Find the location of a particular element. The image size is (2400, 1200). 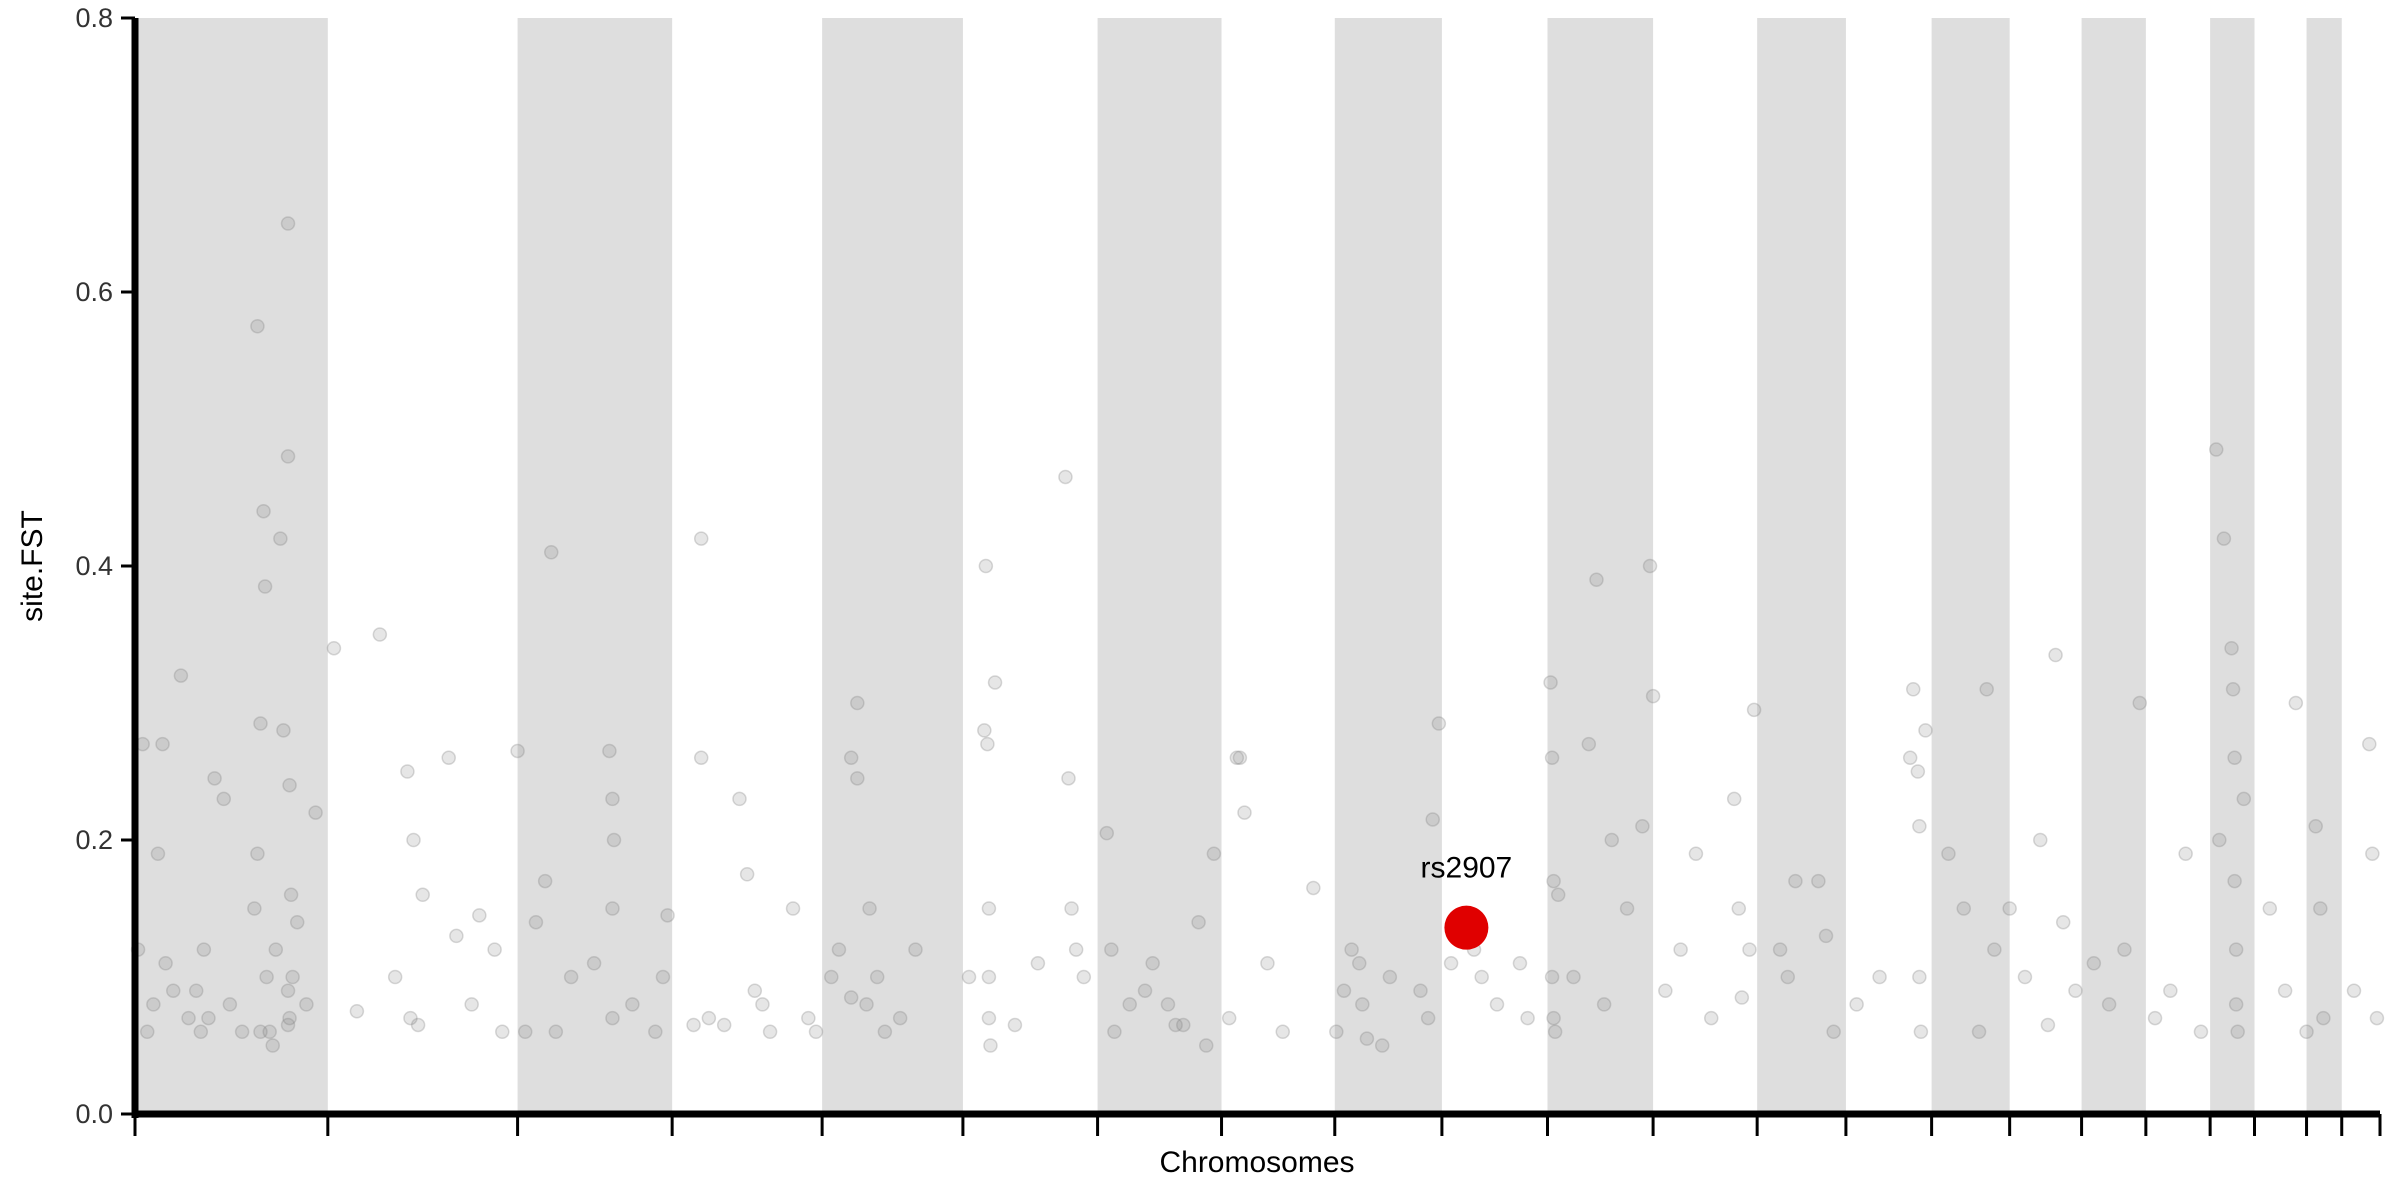

y-tick-label: 0.6 is located at coordinates (94, 292).